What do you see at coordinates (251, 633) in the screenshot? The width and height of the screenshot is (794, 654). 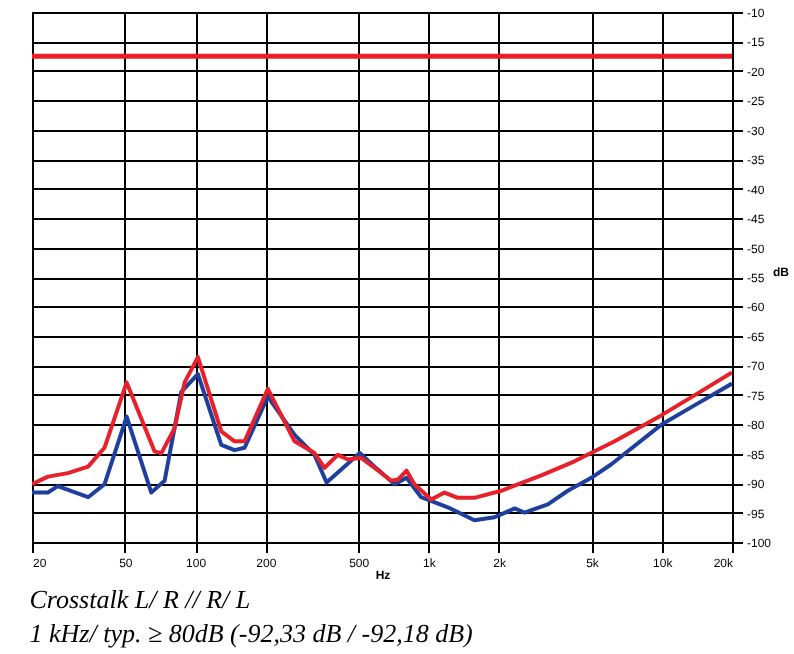 I see `text: 1 kHz/ typ. ≥ 80dB (-92,33 dB / -92,18 dB)` at bounding box center [251, 633].